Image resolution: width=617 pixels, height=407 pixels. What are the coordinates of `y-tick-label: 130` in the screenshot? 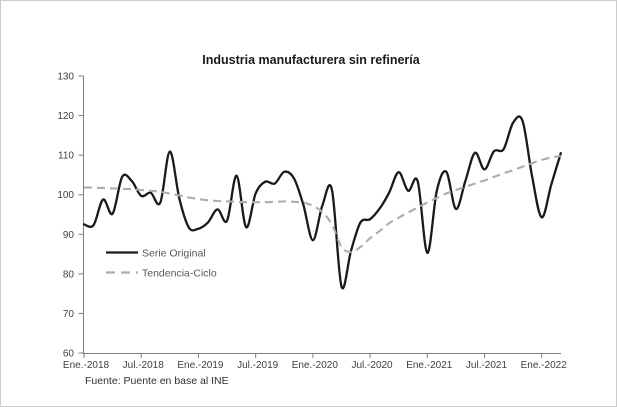 It's located at (65, 77).